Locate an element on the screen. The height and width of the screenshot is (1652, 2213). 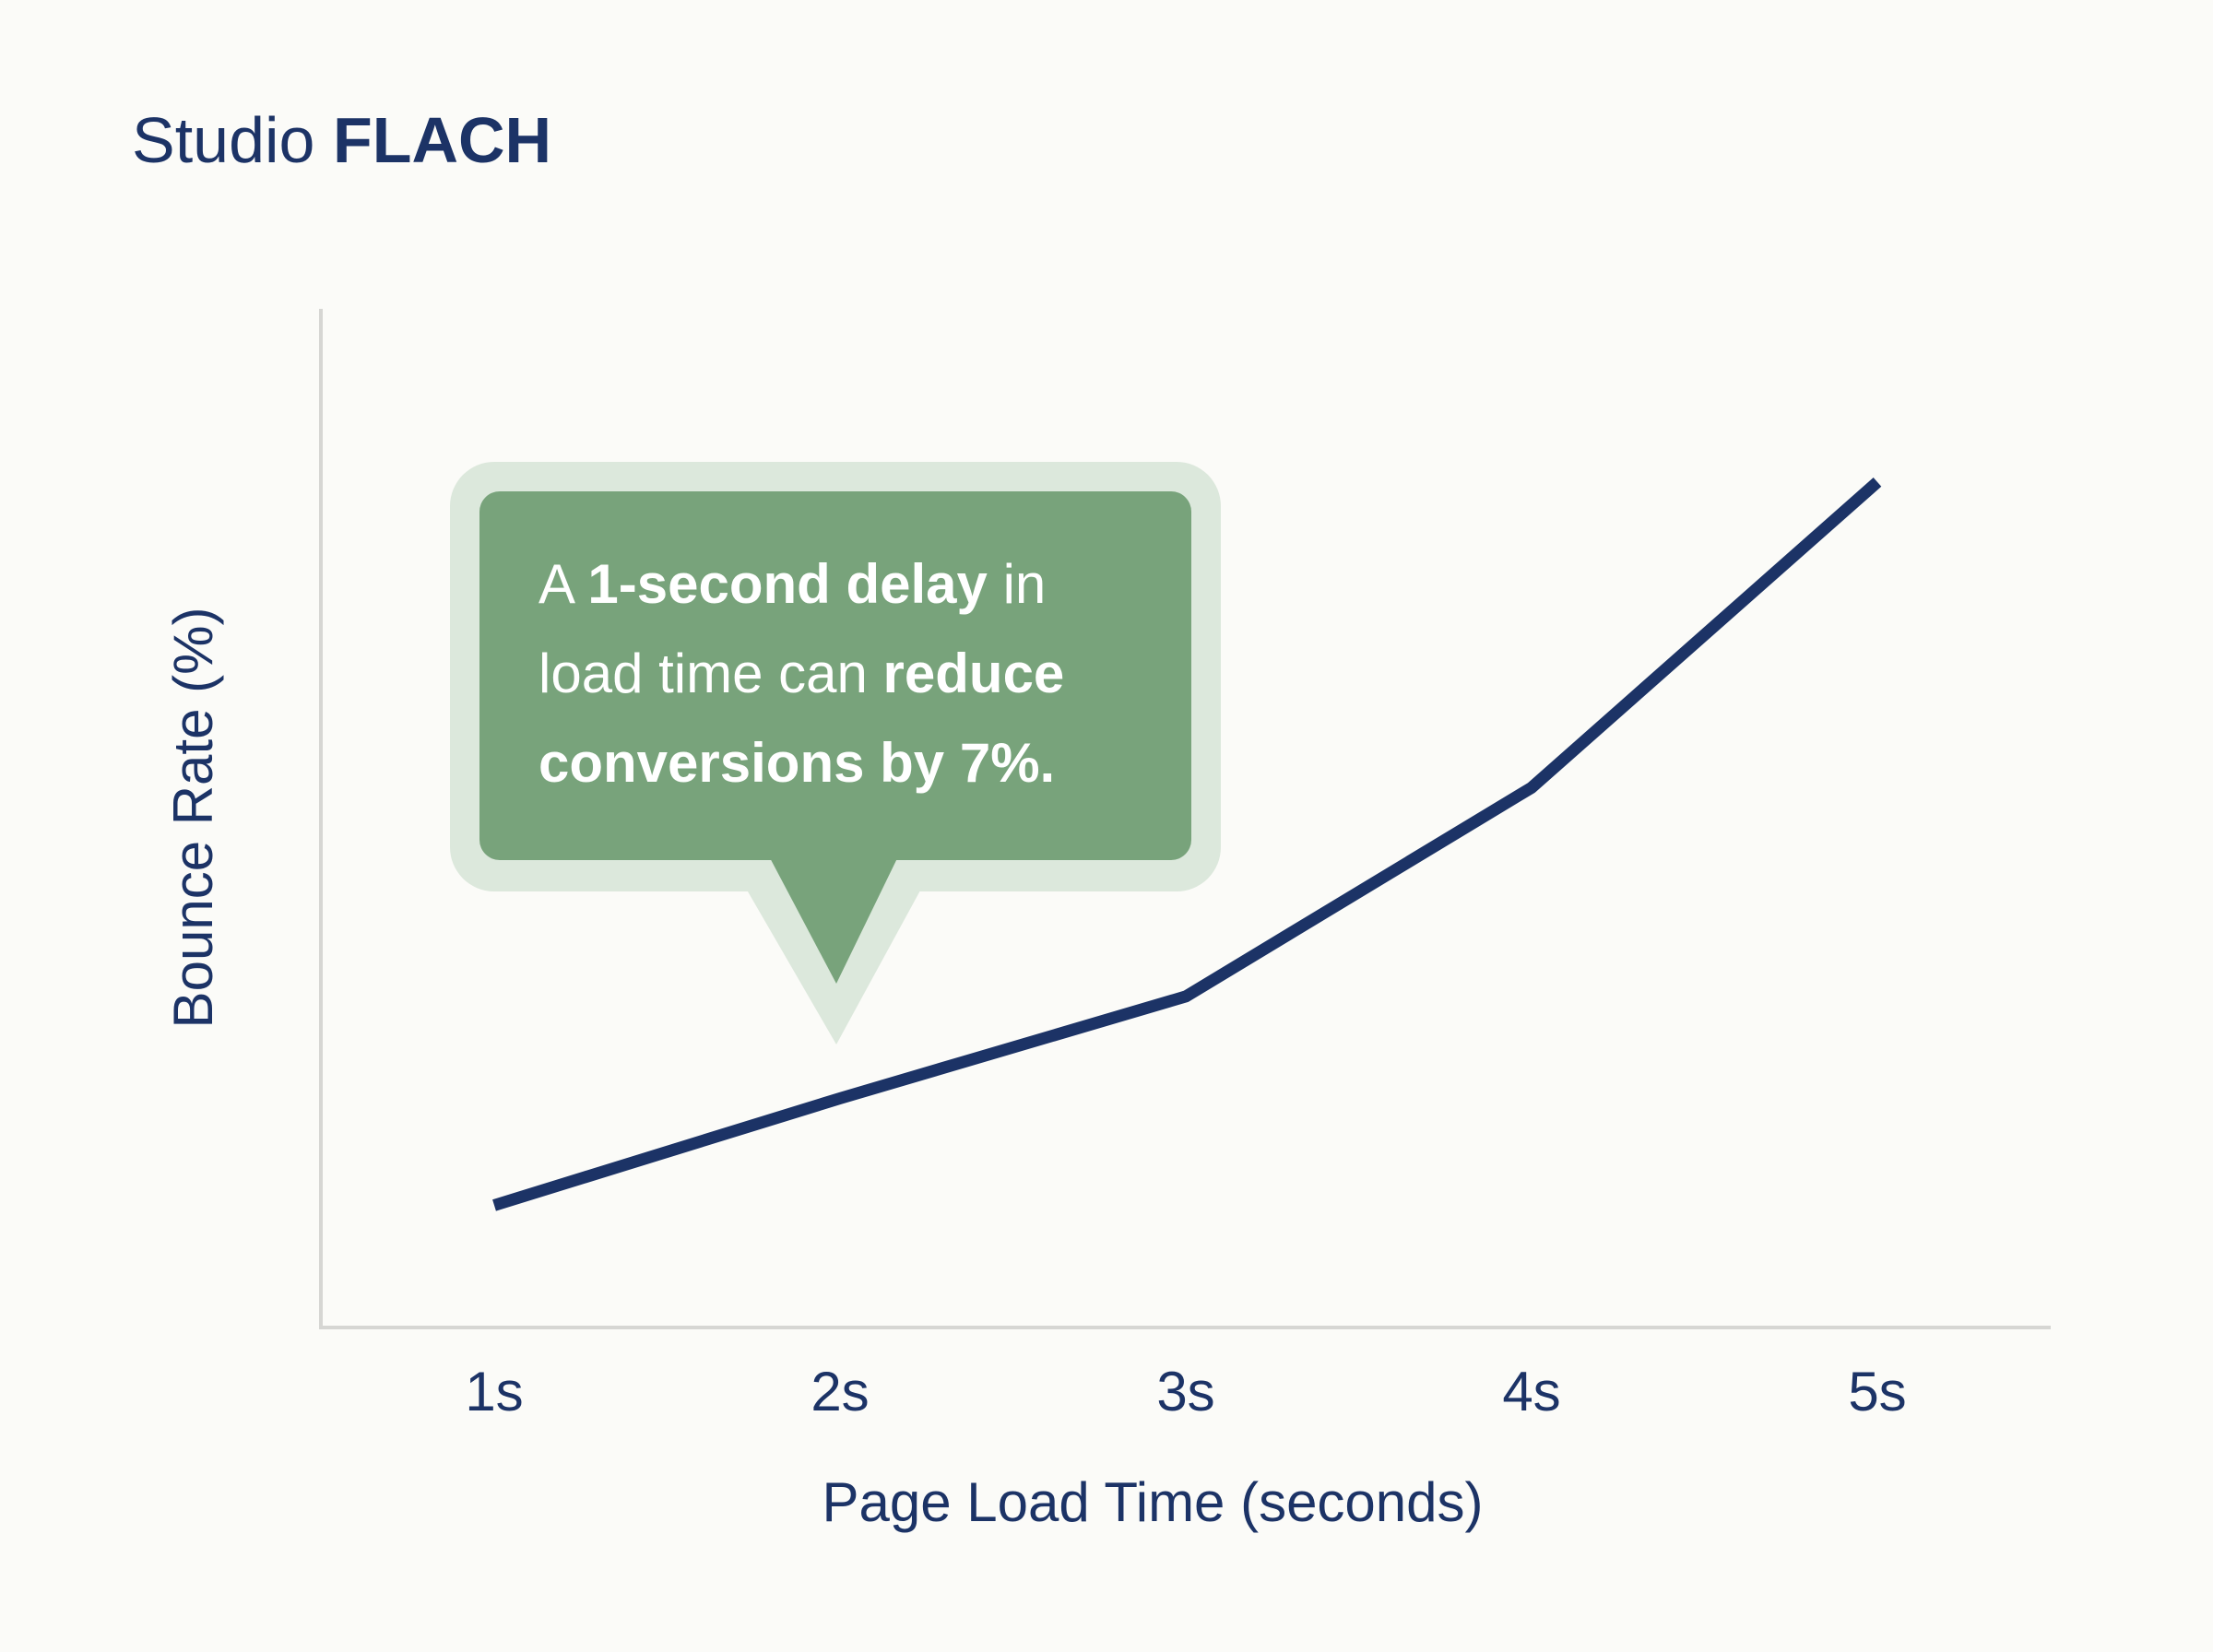
callout-line-3: conversions by 7%. is located at coordinates (796, 763).